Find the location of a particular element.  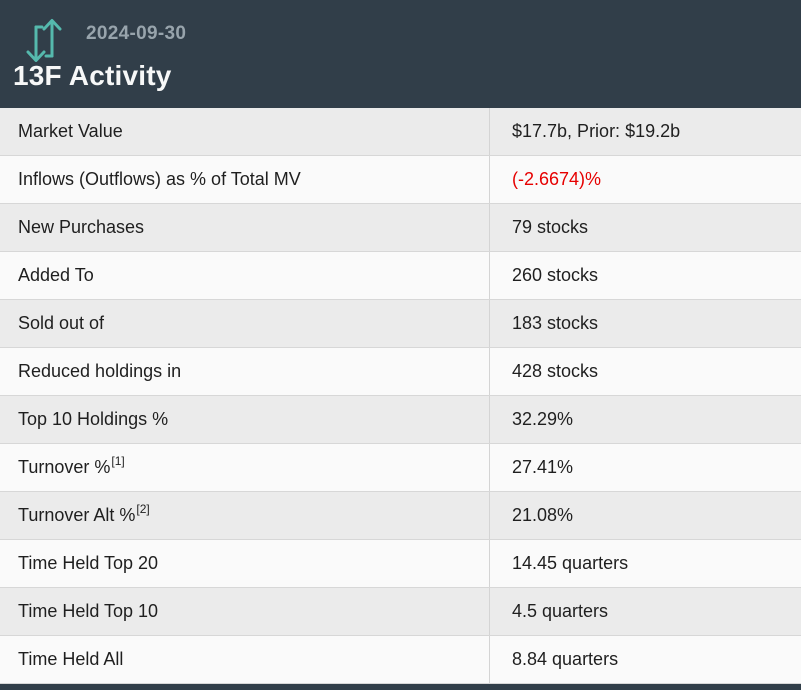

row-label-text: Turnover Alt % is located at coordinates (77, 515).